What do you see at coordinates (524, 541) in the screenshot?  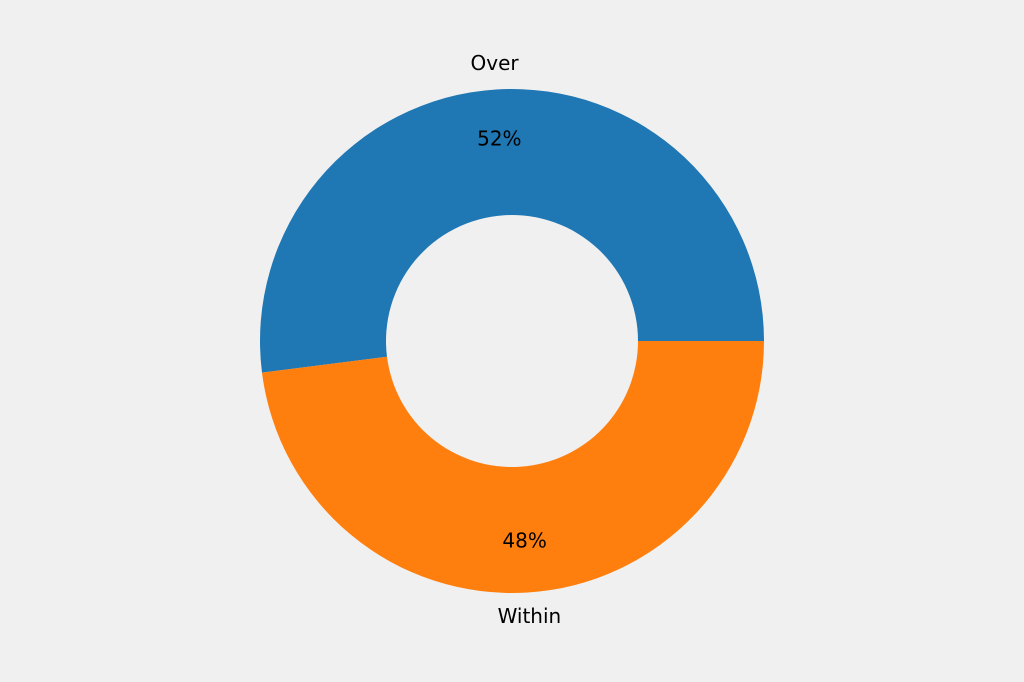 I see `value-label: 48%` at bounding box center [524, 541].